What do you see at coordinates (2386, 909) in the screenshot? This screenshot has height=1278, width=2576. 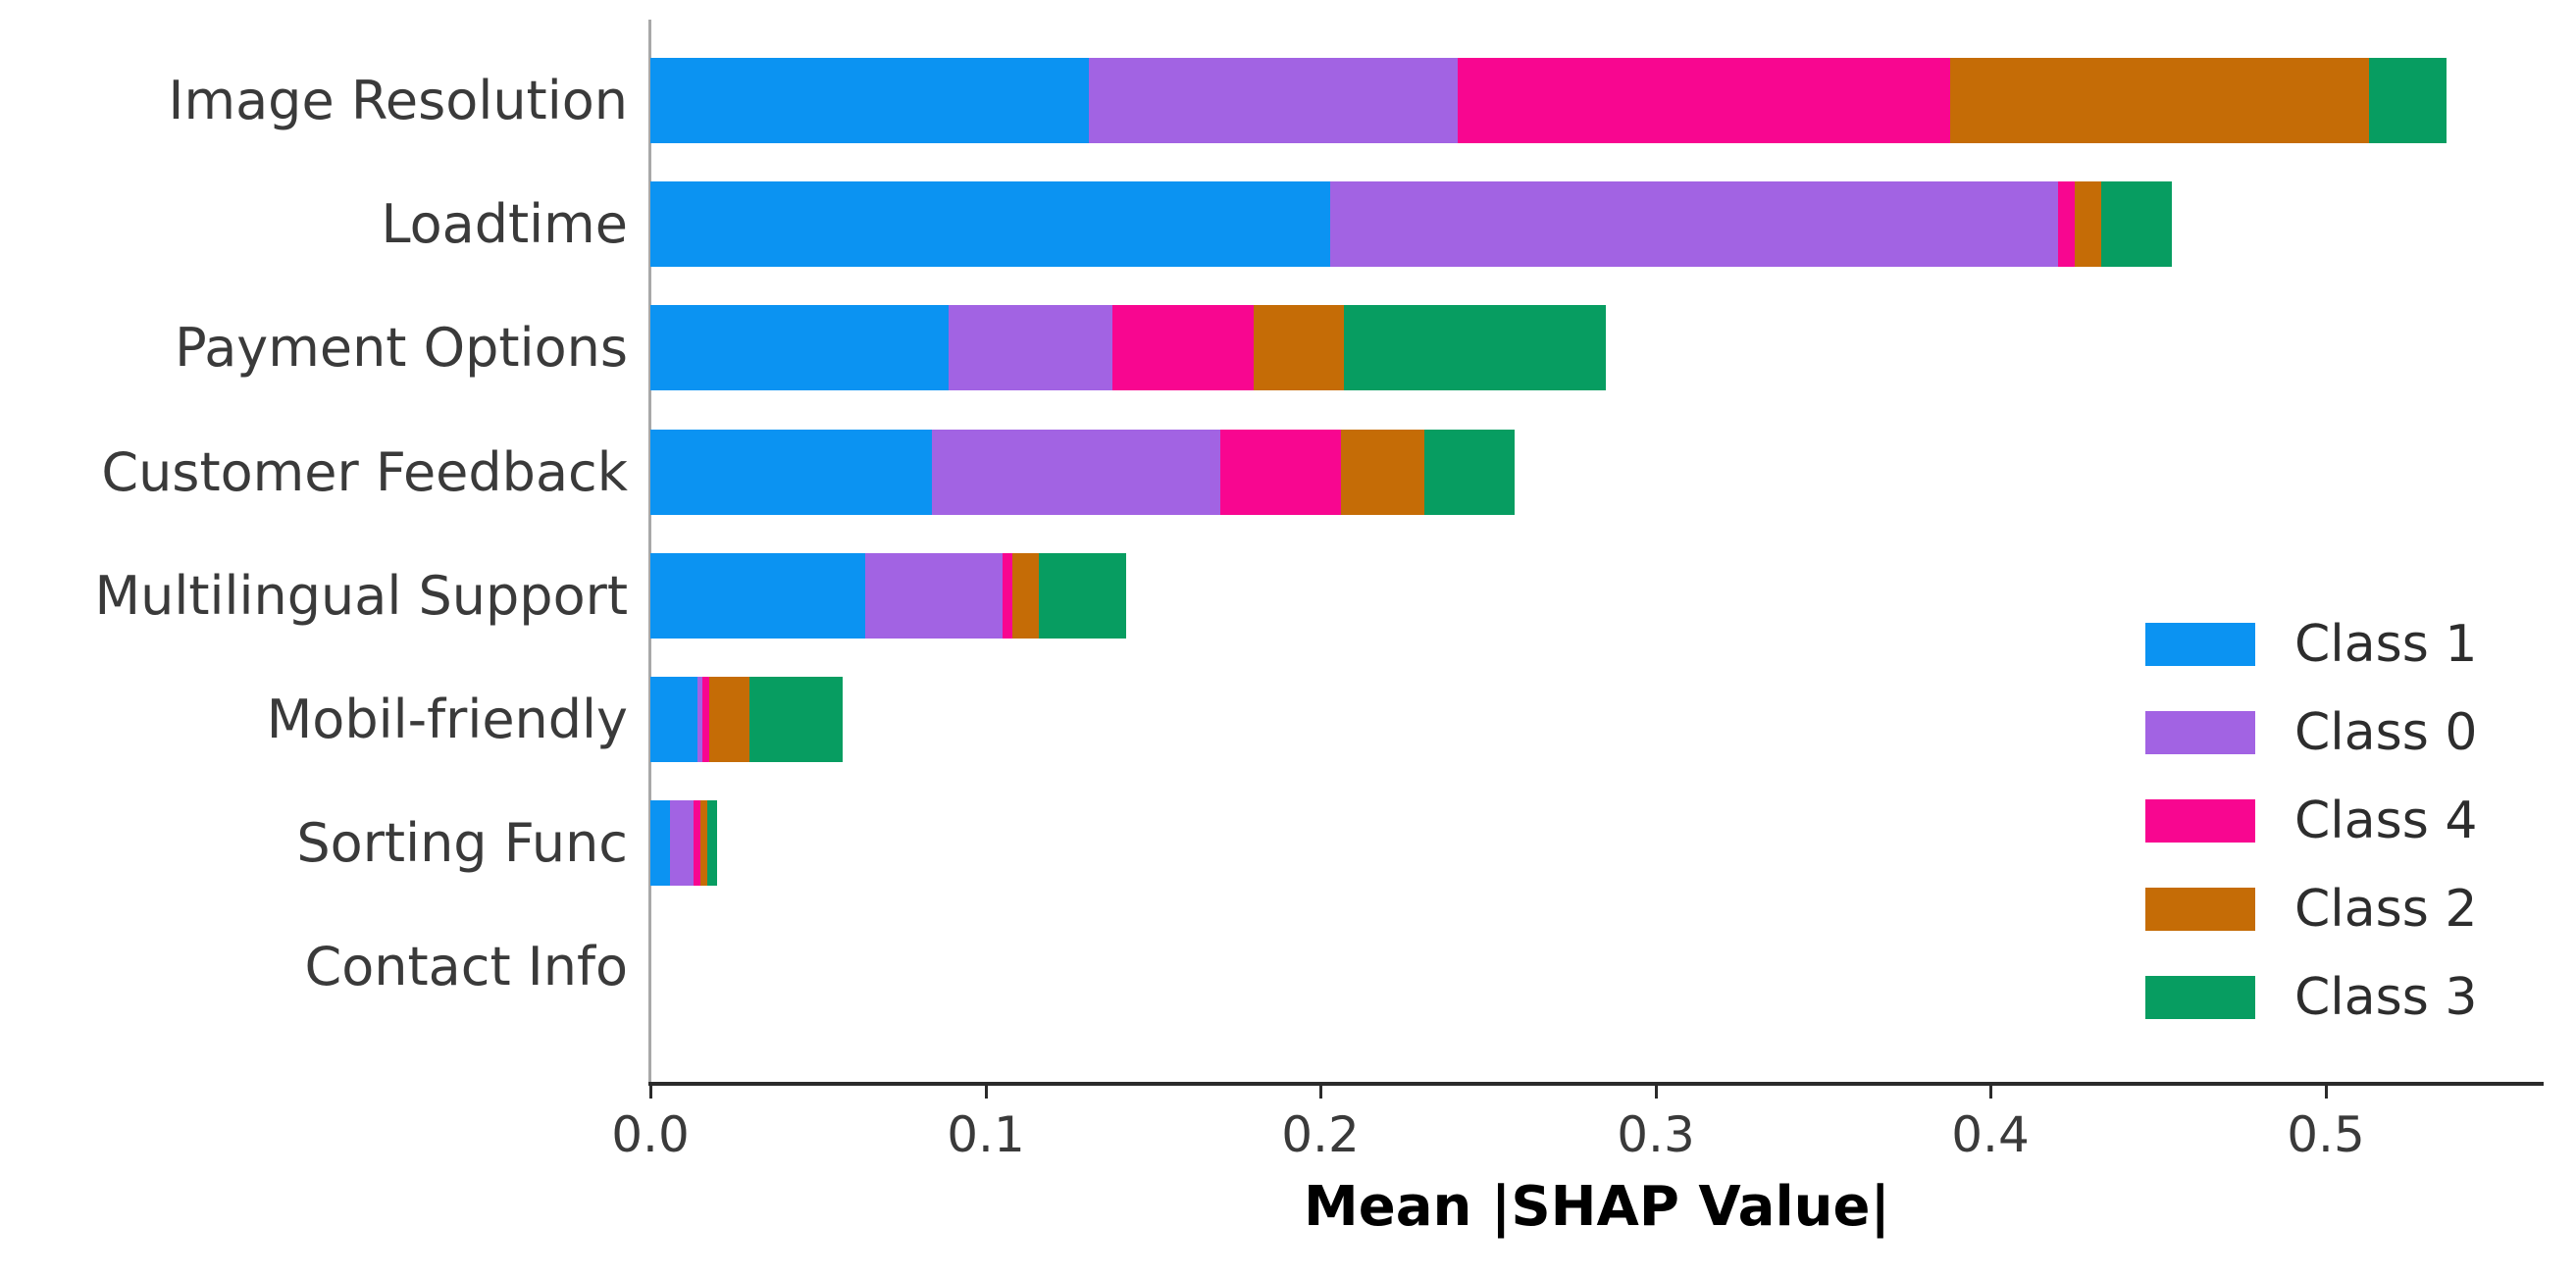 I see `legend-label: Class 2` at bounding box center [2386, 909].